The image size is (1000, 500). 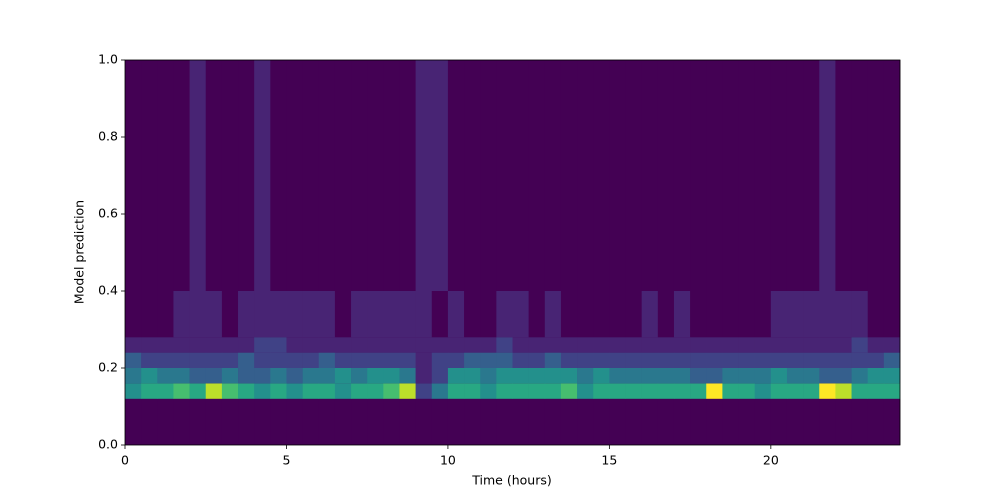 I want to click on x-tick-label: 15, so click(x=609, y=460).